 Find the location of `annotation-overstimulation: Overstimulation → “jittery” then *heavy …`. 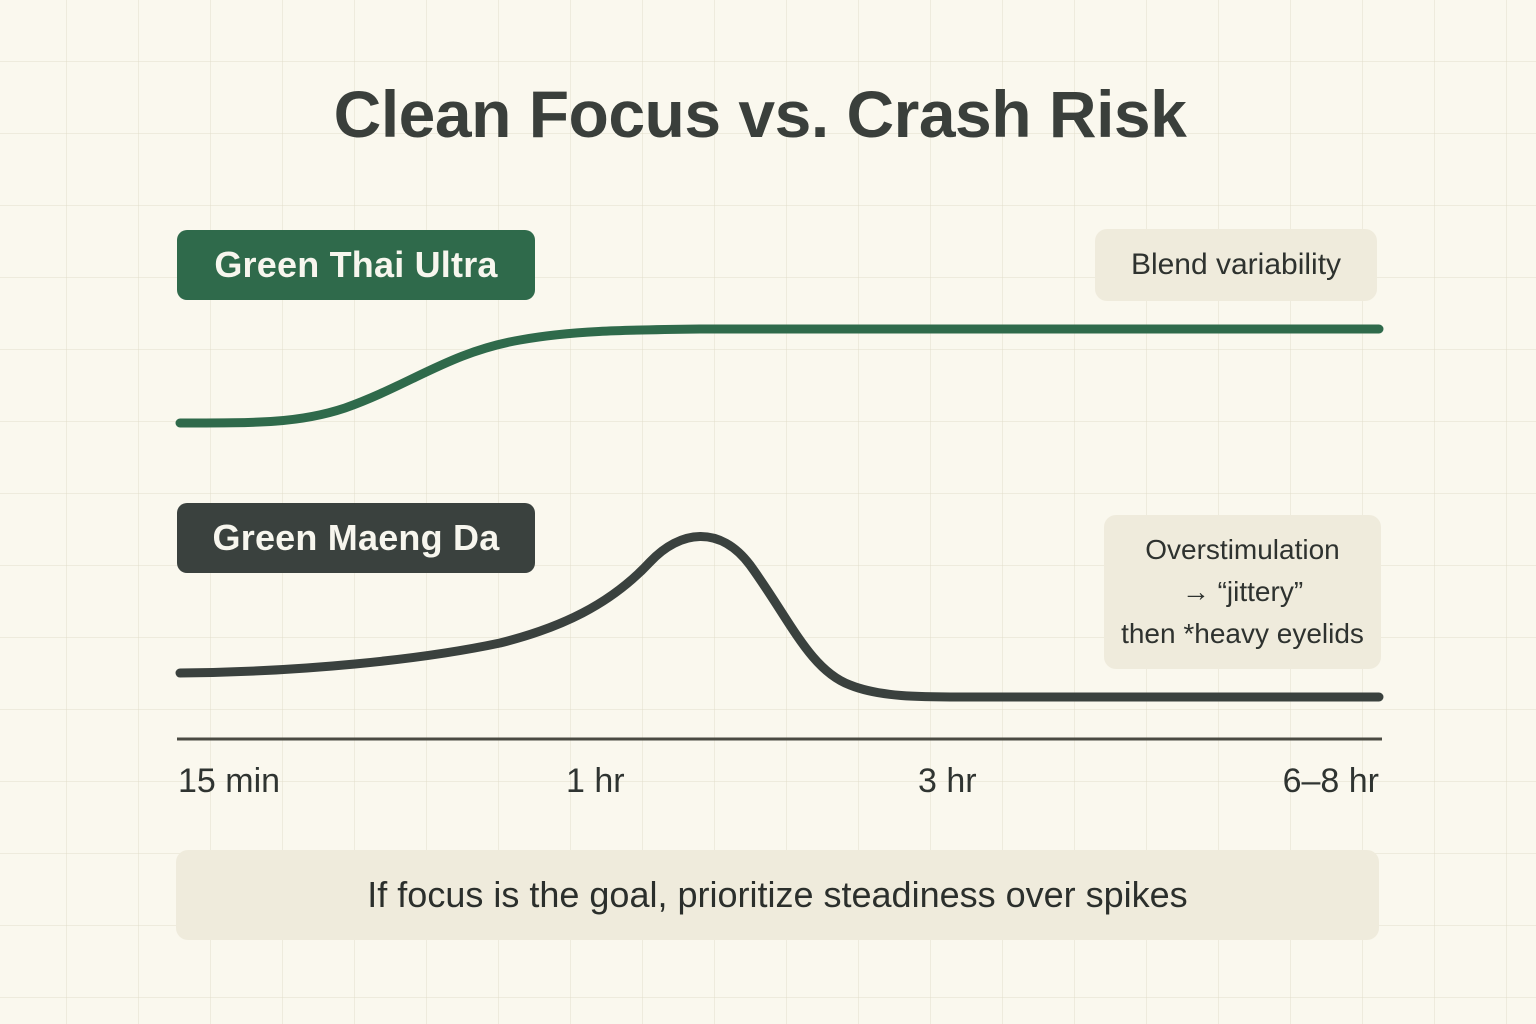

annotation-overstimulation: Overstimulation → “jittery” then *heavy … is located at coordinates (1242, 592).